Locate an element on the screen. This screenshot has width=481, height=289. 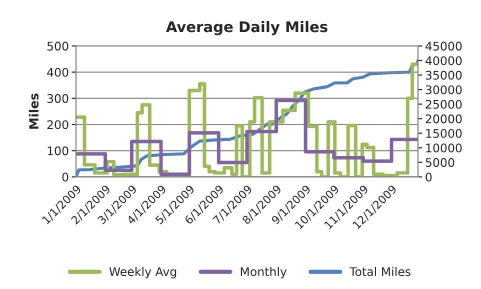
legend-label: Weekly Avg is located at coordinates (142, 272).